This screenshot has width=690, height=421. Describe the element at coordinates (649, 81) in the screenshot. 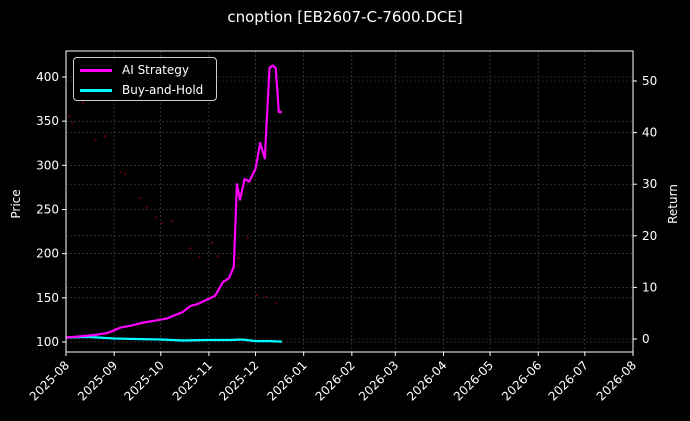

I see `right-tick-label: 50` at that location.